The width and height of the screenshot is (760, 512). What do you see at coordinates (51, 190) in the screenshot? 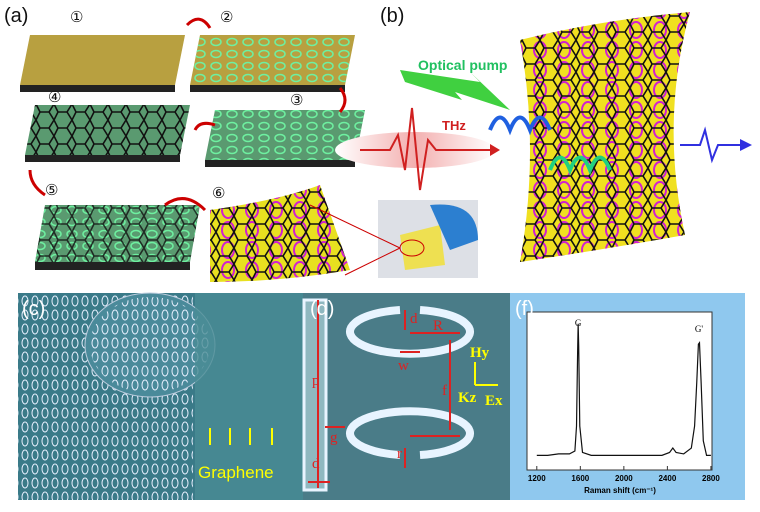
I see `step: ⑤` at bounding box center [51, 190].